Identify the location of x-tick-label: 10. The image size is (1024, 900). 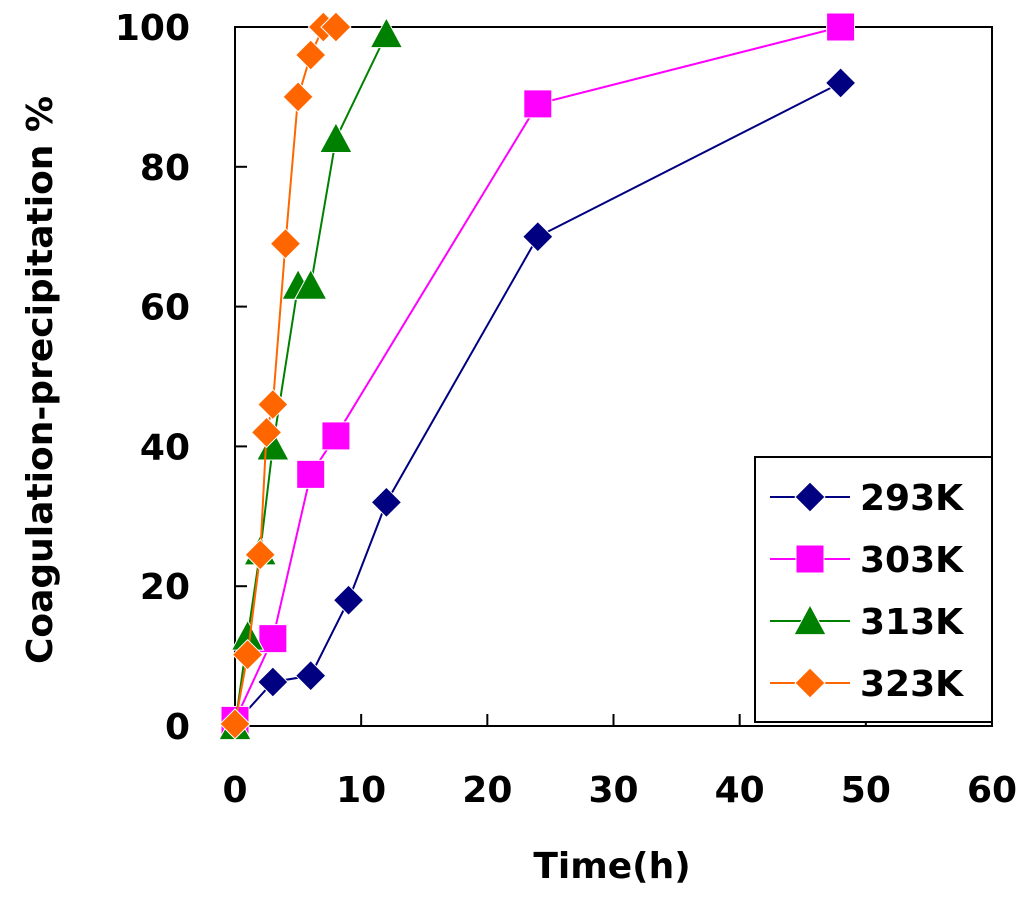
(361, 790).